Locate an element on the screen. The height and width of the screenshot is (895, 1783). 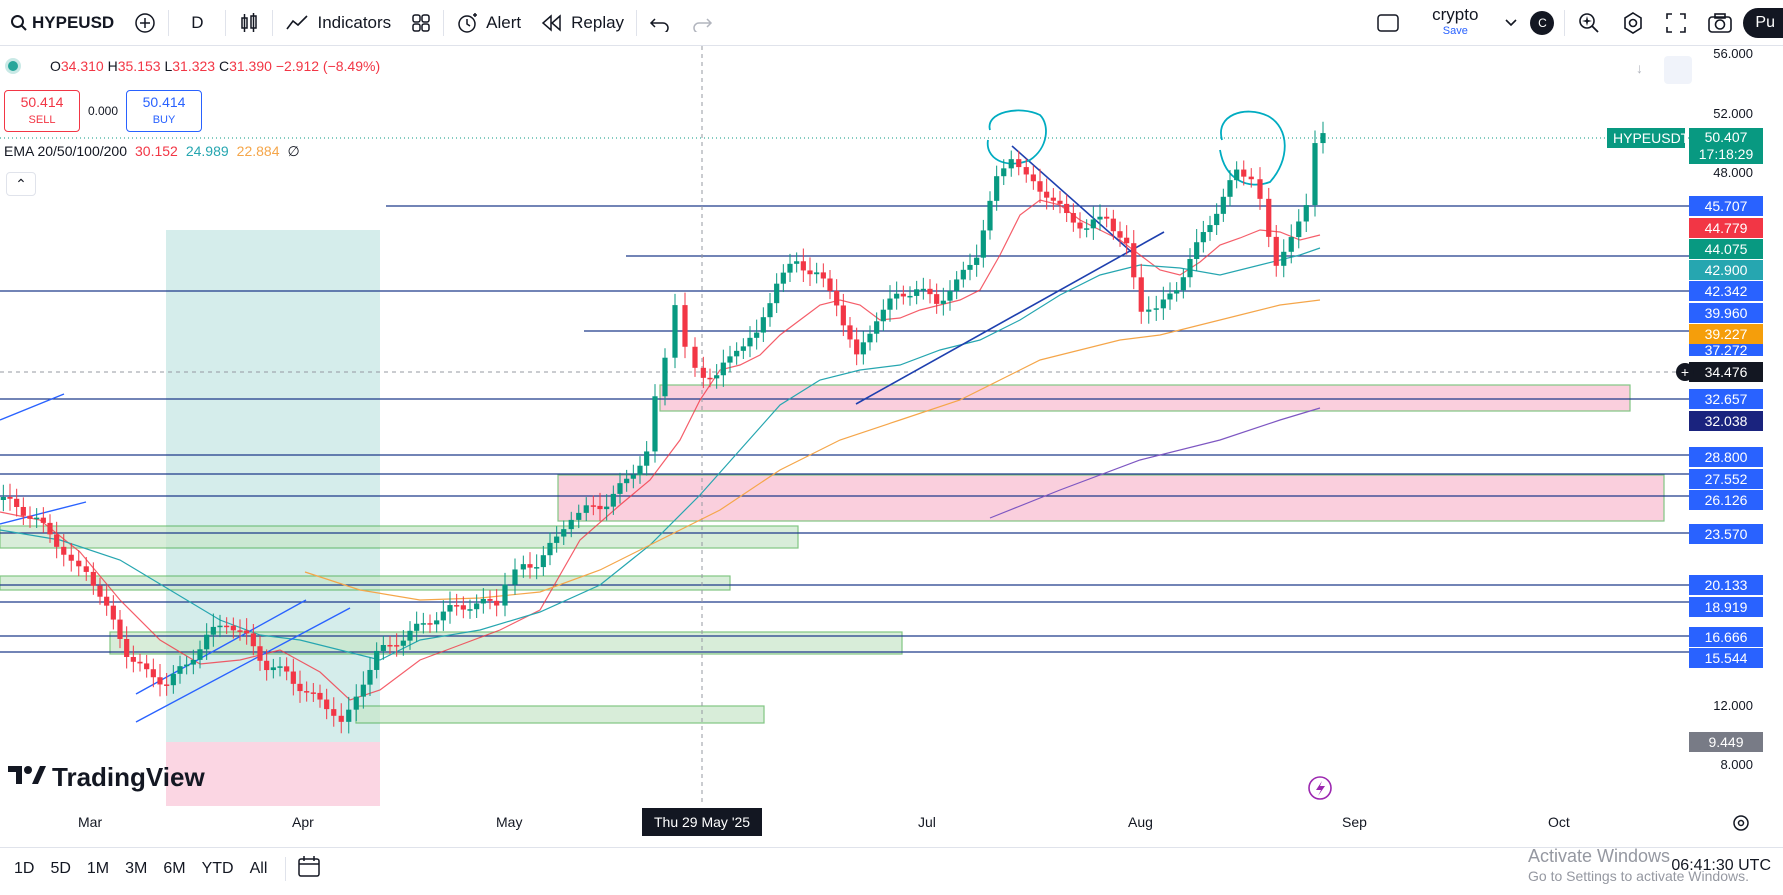
candles-icon is located at coordinates (249, 23).